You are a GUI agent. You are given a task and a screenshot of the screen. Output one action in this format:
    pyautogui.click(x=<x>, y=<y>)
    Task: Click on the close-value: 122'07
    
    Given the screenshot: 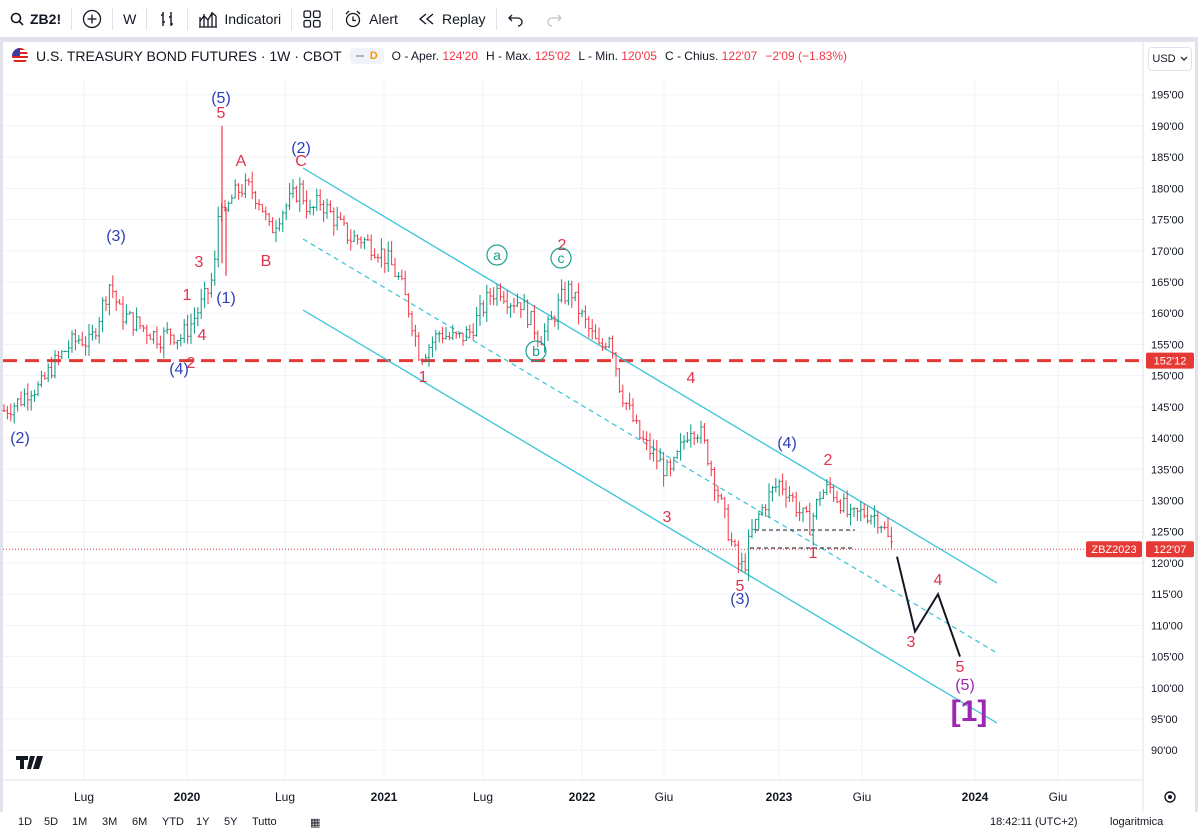 What is the action you would take?
    pyautogui.click(x=739, y=56)
    